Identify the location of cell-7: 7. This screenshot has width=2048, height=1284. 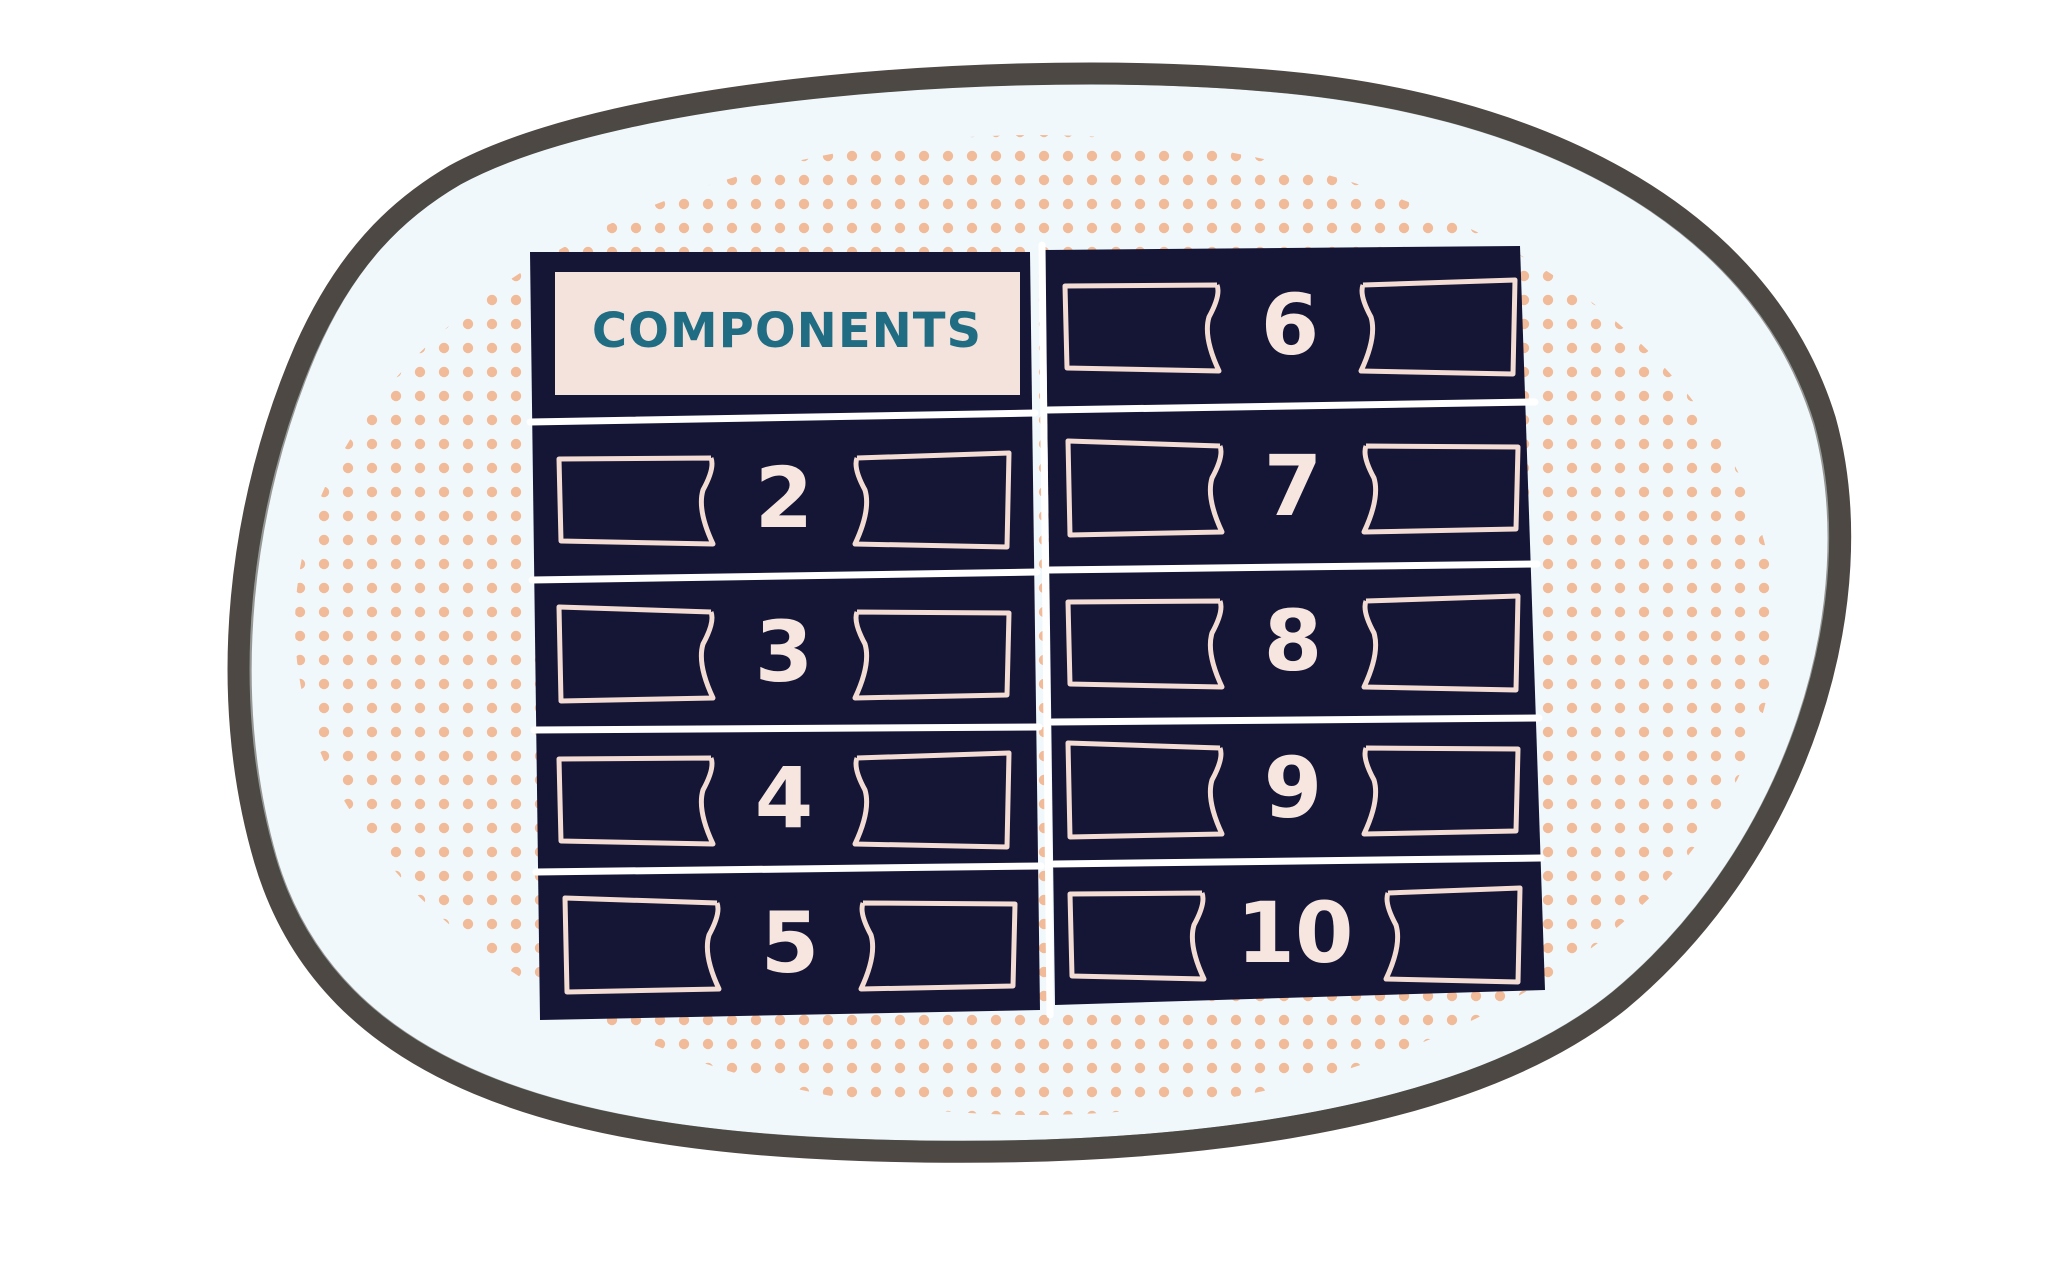
(1293, 487).